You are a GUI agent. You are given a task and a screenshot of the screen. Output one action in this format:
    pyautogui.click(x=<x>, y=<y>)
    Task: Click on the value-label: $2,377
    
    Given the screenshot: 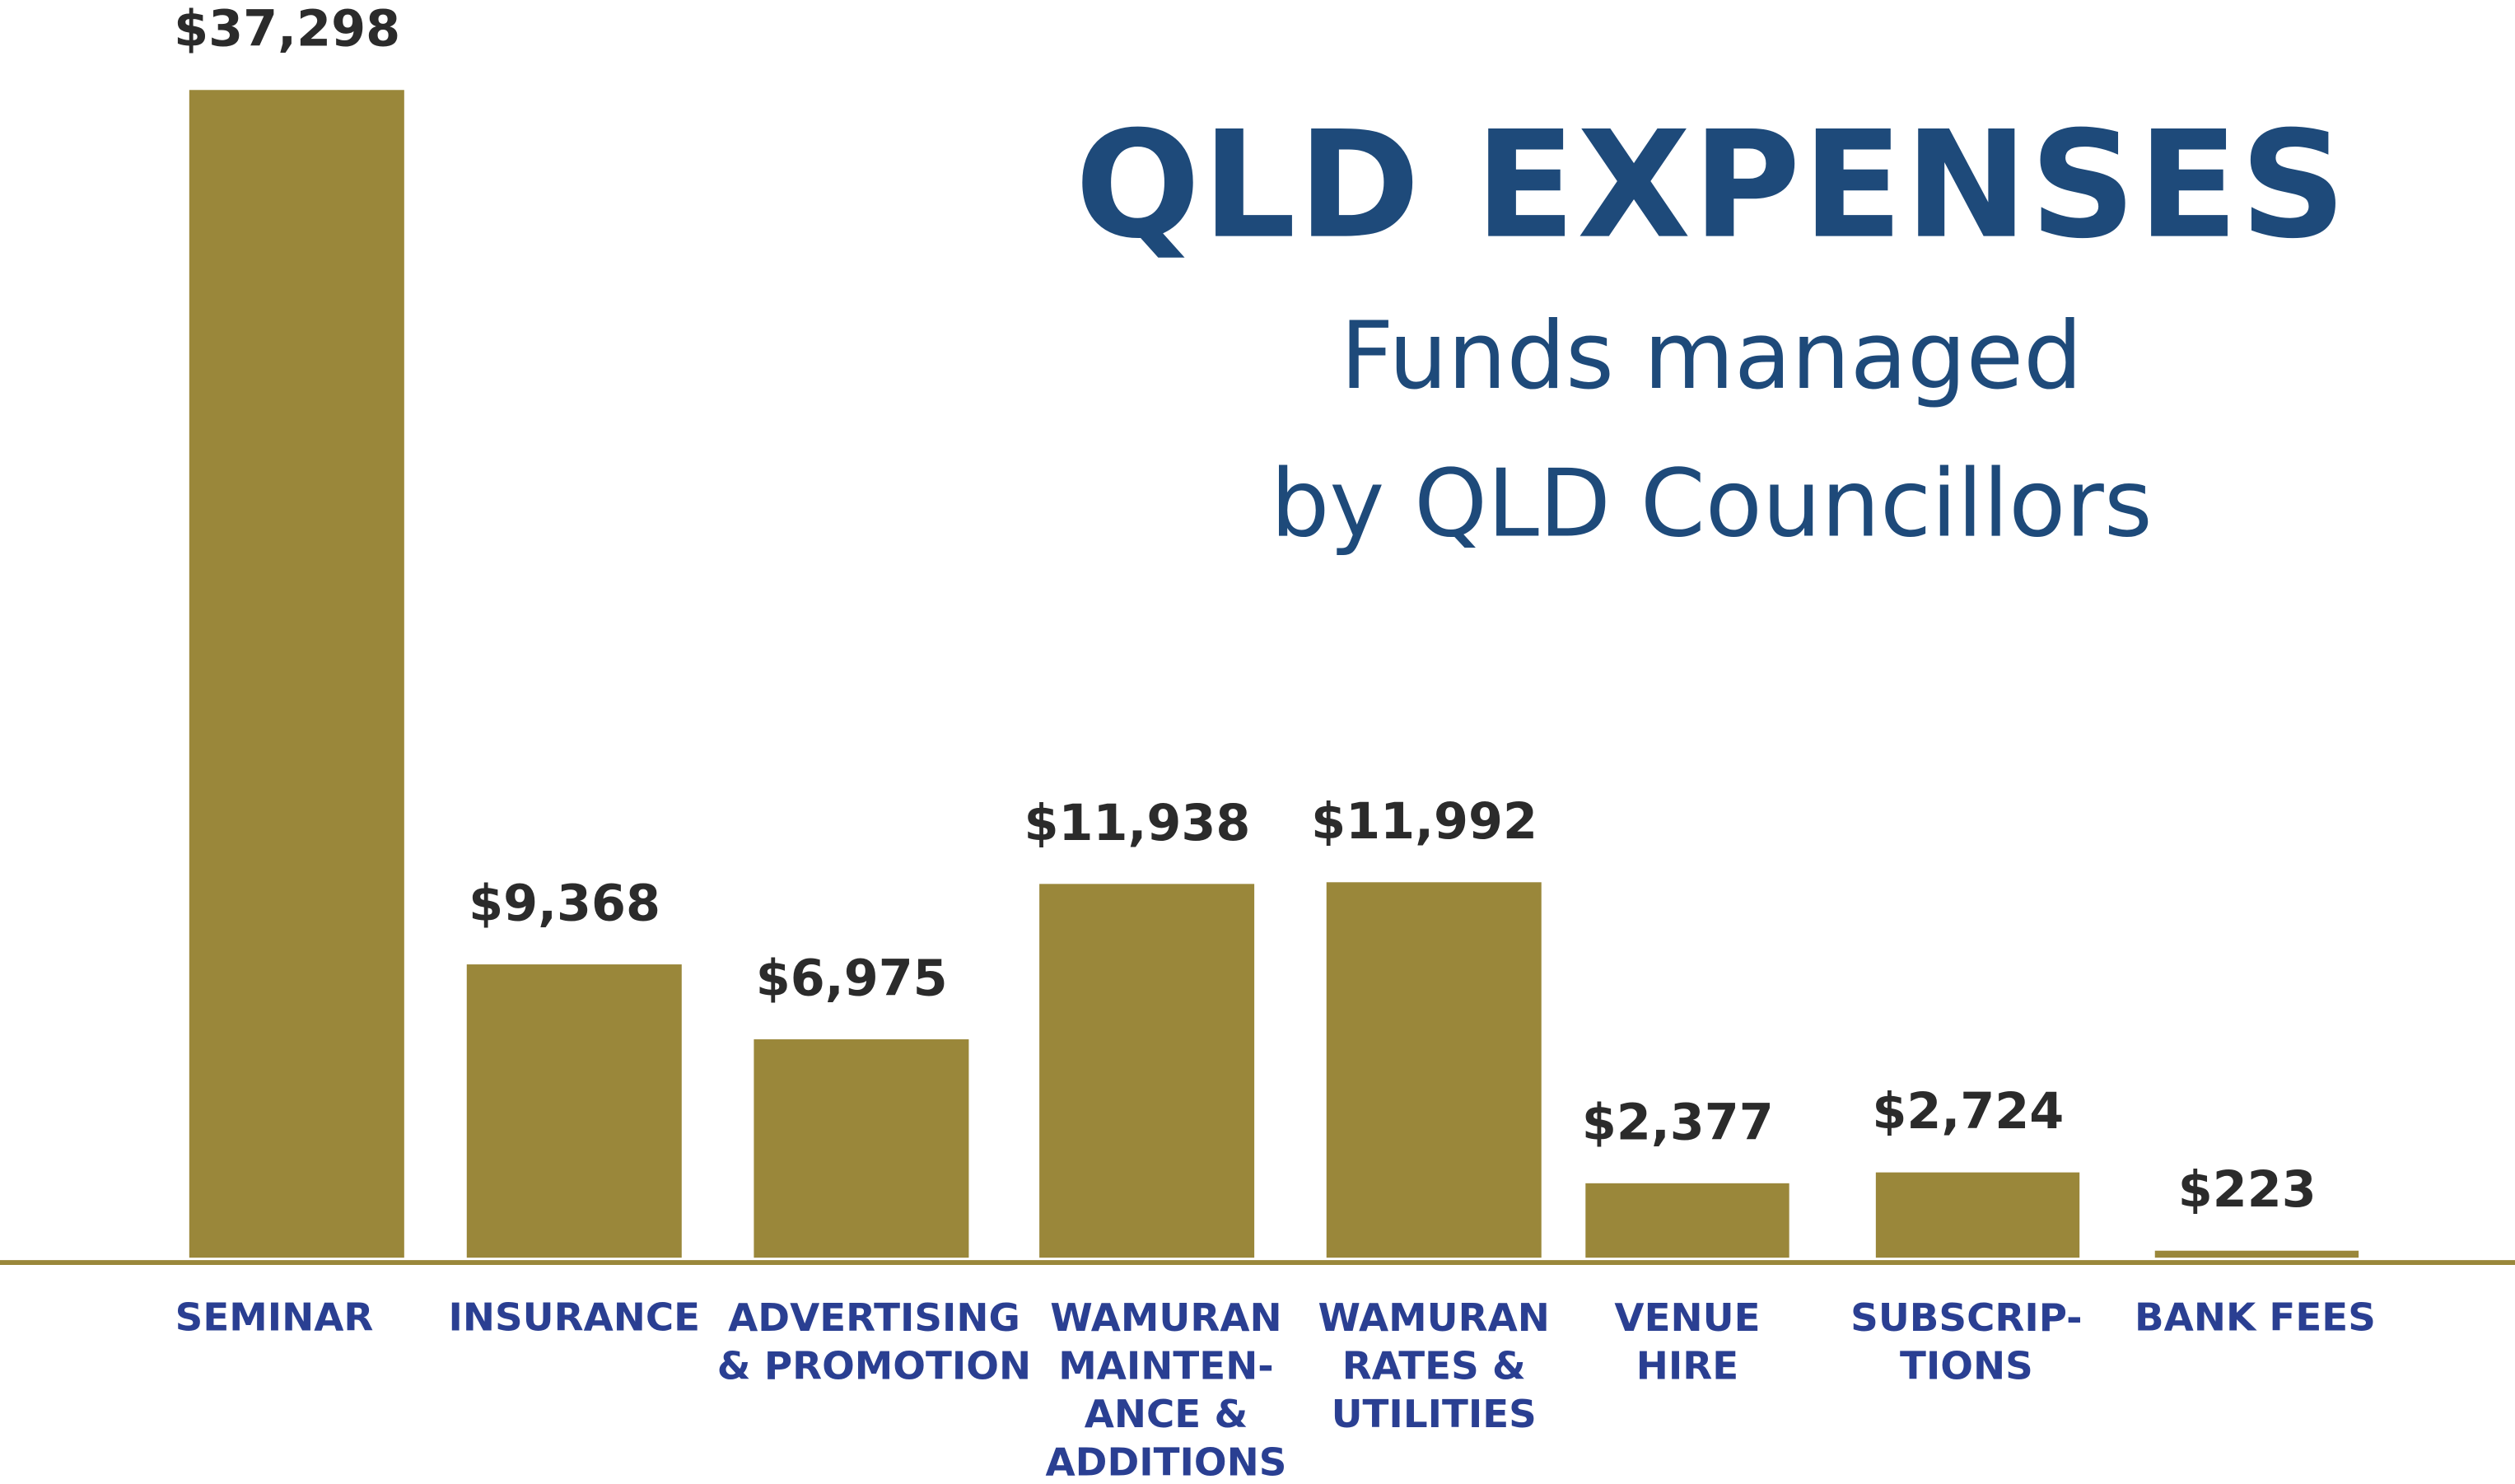 What is the action you would take?
    pyautogui.click(x=1678, y=1122)
    